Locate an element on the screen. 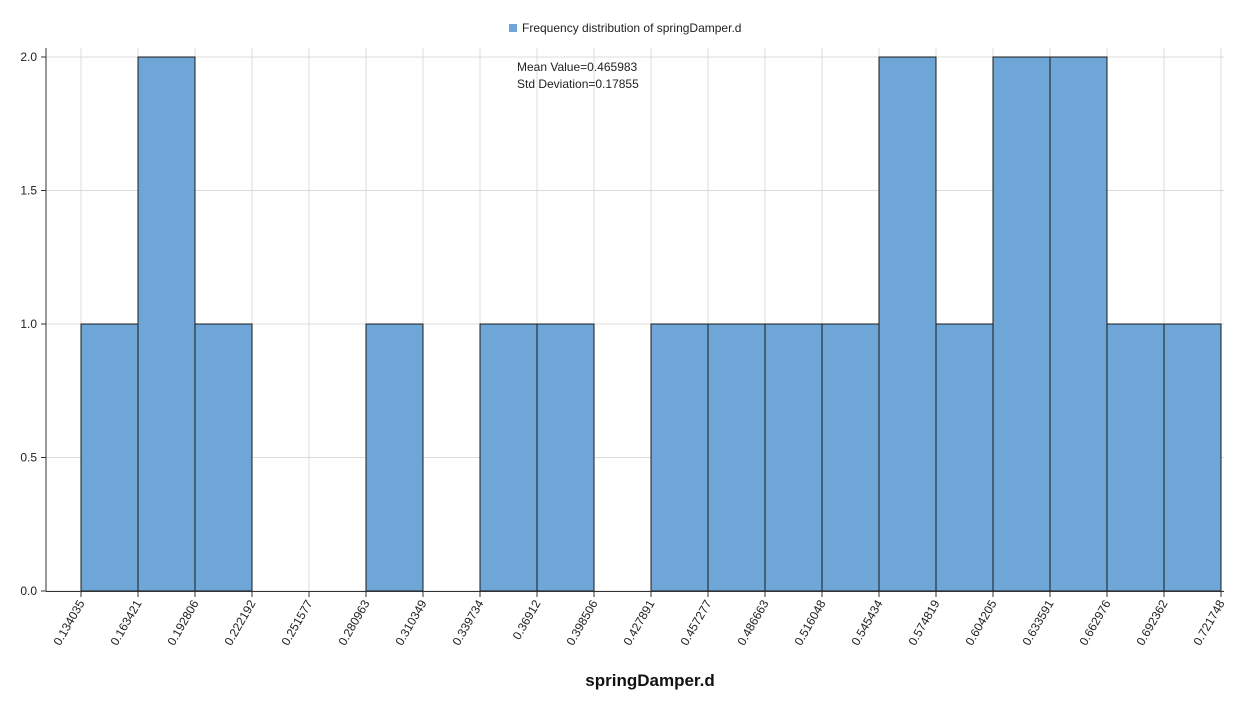 Image resolution: width=1239 pixels, height=706 pixels. x-tick-label: 0.692362 is located at coordinates (1151, 622).